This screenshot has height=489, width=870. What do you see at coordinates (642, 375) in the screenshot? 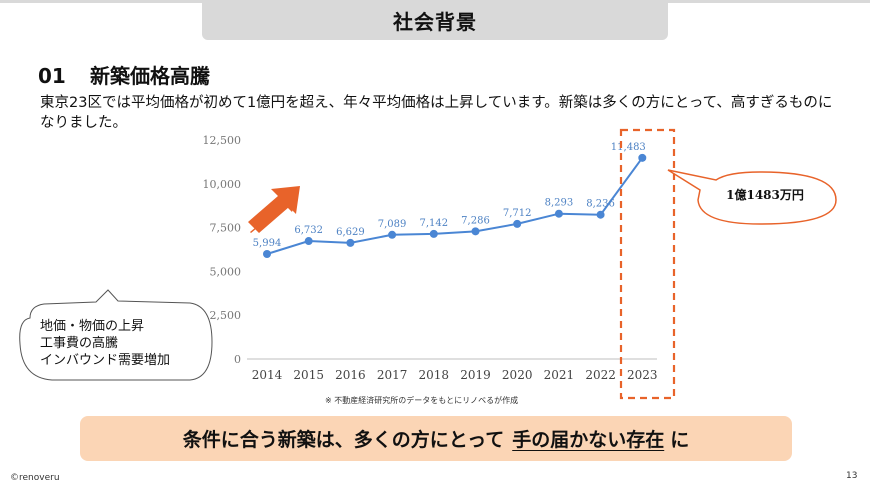
I see `x-tick-label: 2023` at bounding box center [642, 375].